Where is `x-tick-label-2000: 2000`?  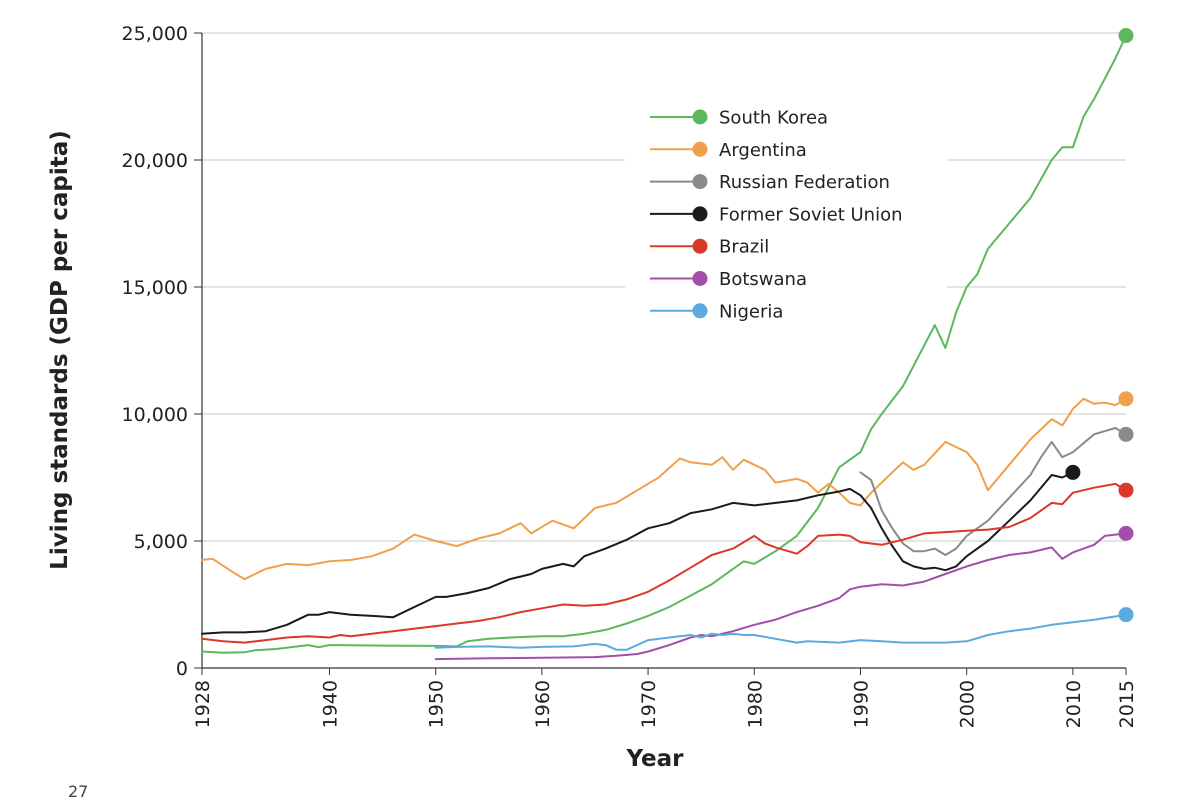
x-tick-label-2000: 2000 is located at coordinates (968, 704).